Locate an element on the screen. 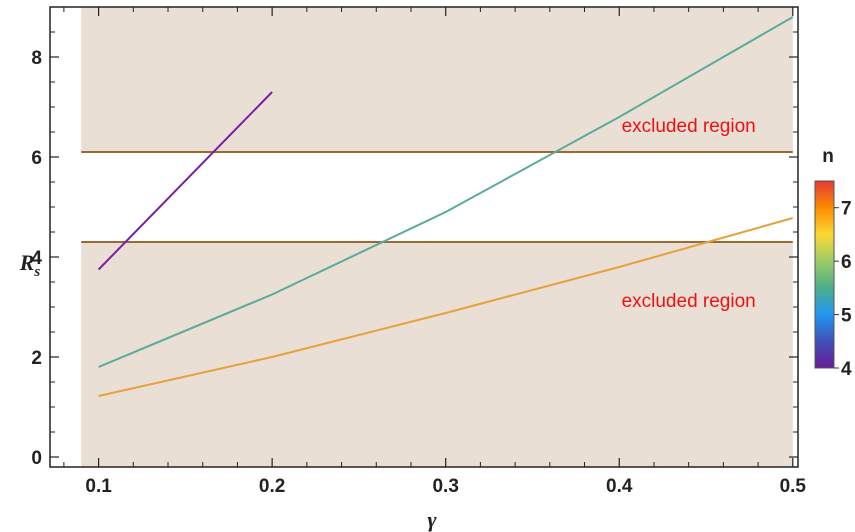  x-tick-label: 0.2 is located at coordinates (272, 486).